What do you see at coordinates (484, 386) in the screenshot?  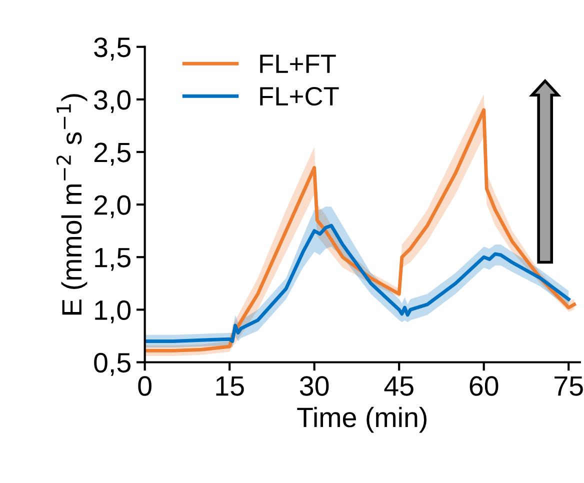 I see `x-tick-label: 60` at bounding box center [484, 386].